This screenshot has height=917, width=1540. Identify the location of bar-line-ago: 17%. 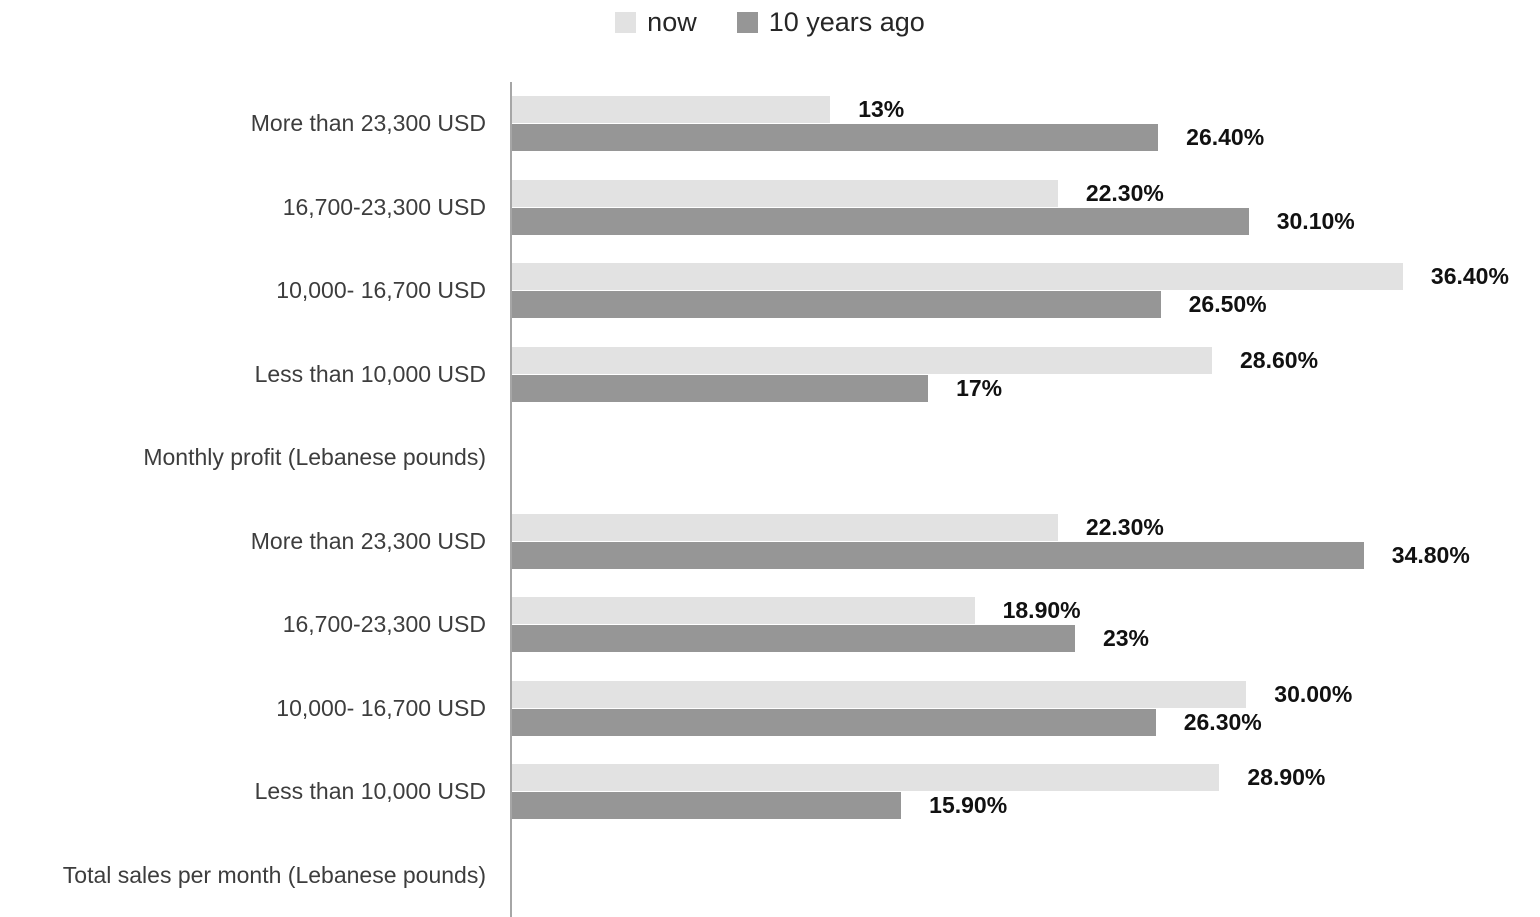
(1026, 388).